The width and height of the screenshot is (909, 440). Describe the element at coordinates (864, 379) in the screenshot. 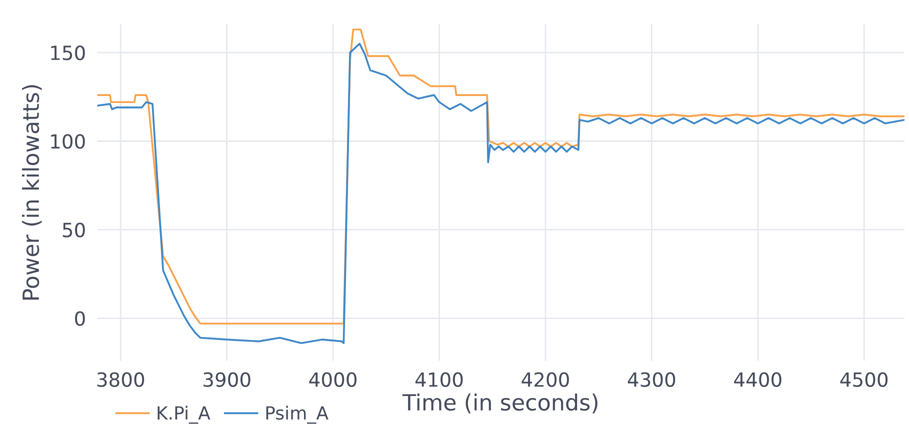

I see `x-tick-label: 4500` at that location.